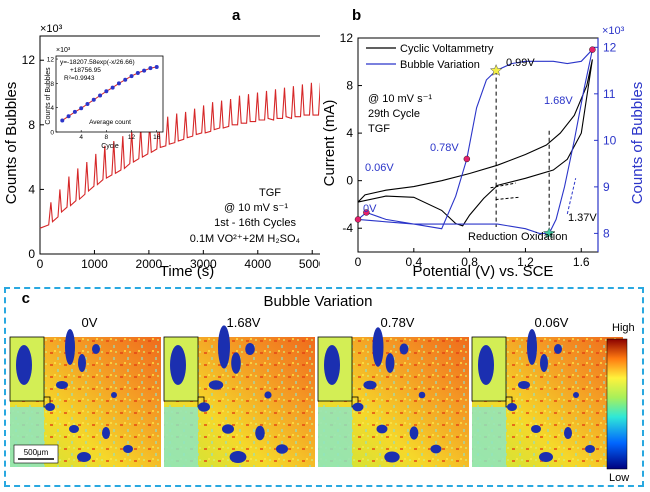 This screenshot has height=492, width=650. What do you see at coordinates (525, 262) in the screenshot?
I see `x-tick-label: 1.2` at bounding box center [525, 262].